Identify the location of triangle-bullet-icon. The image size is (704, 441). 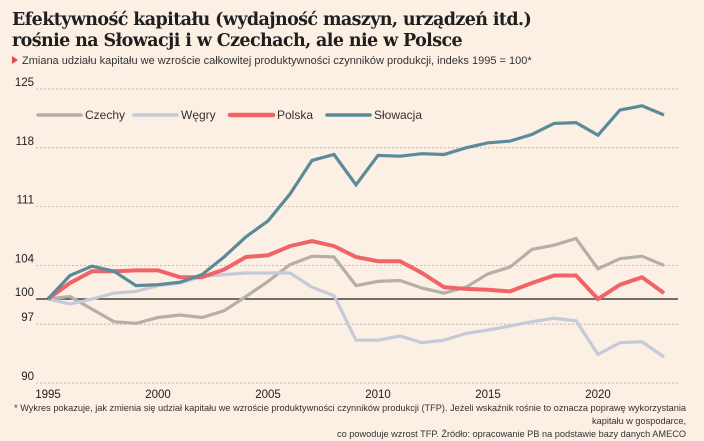
(15, 60).